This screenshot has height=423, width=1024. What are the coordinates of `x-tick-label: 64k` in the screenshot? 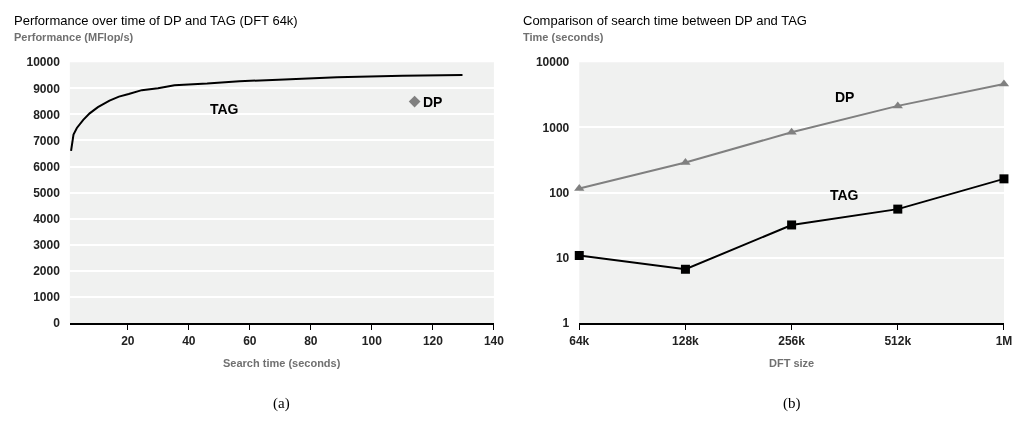 It's located at (579, 340).